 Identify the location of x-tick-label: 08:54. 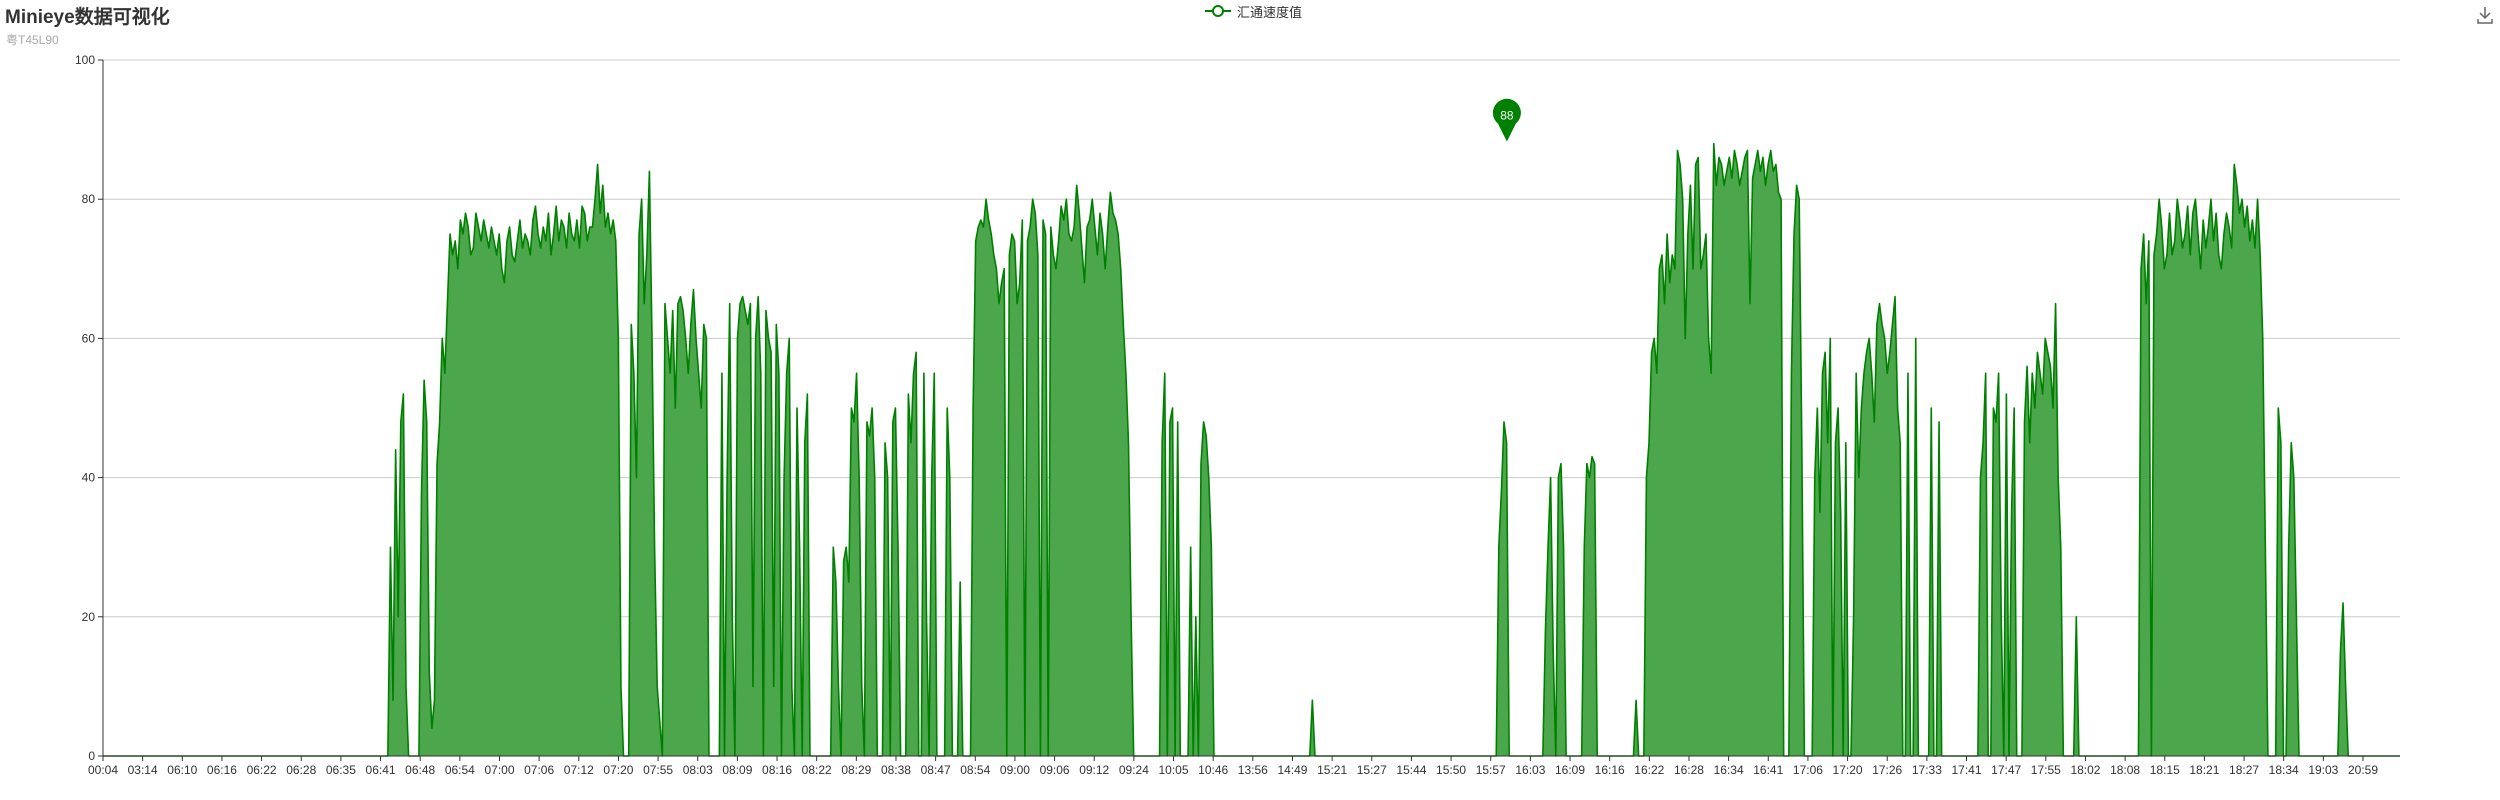
(975, 770).